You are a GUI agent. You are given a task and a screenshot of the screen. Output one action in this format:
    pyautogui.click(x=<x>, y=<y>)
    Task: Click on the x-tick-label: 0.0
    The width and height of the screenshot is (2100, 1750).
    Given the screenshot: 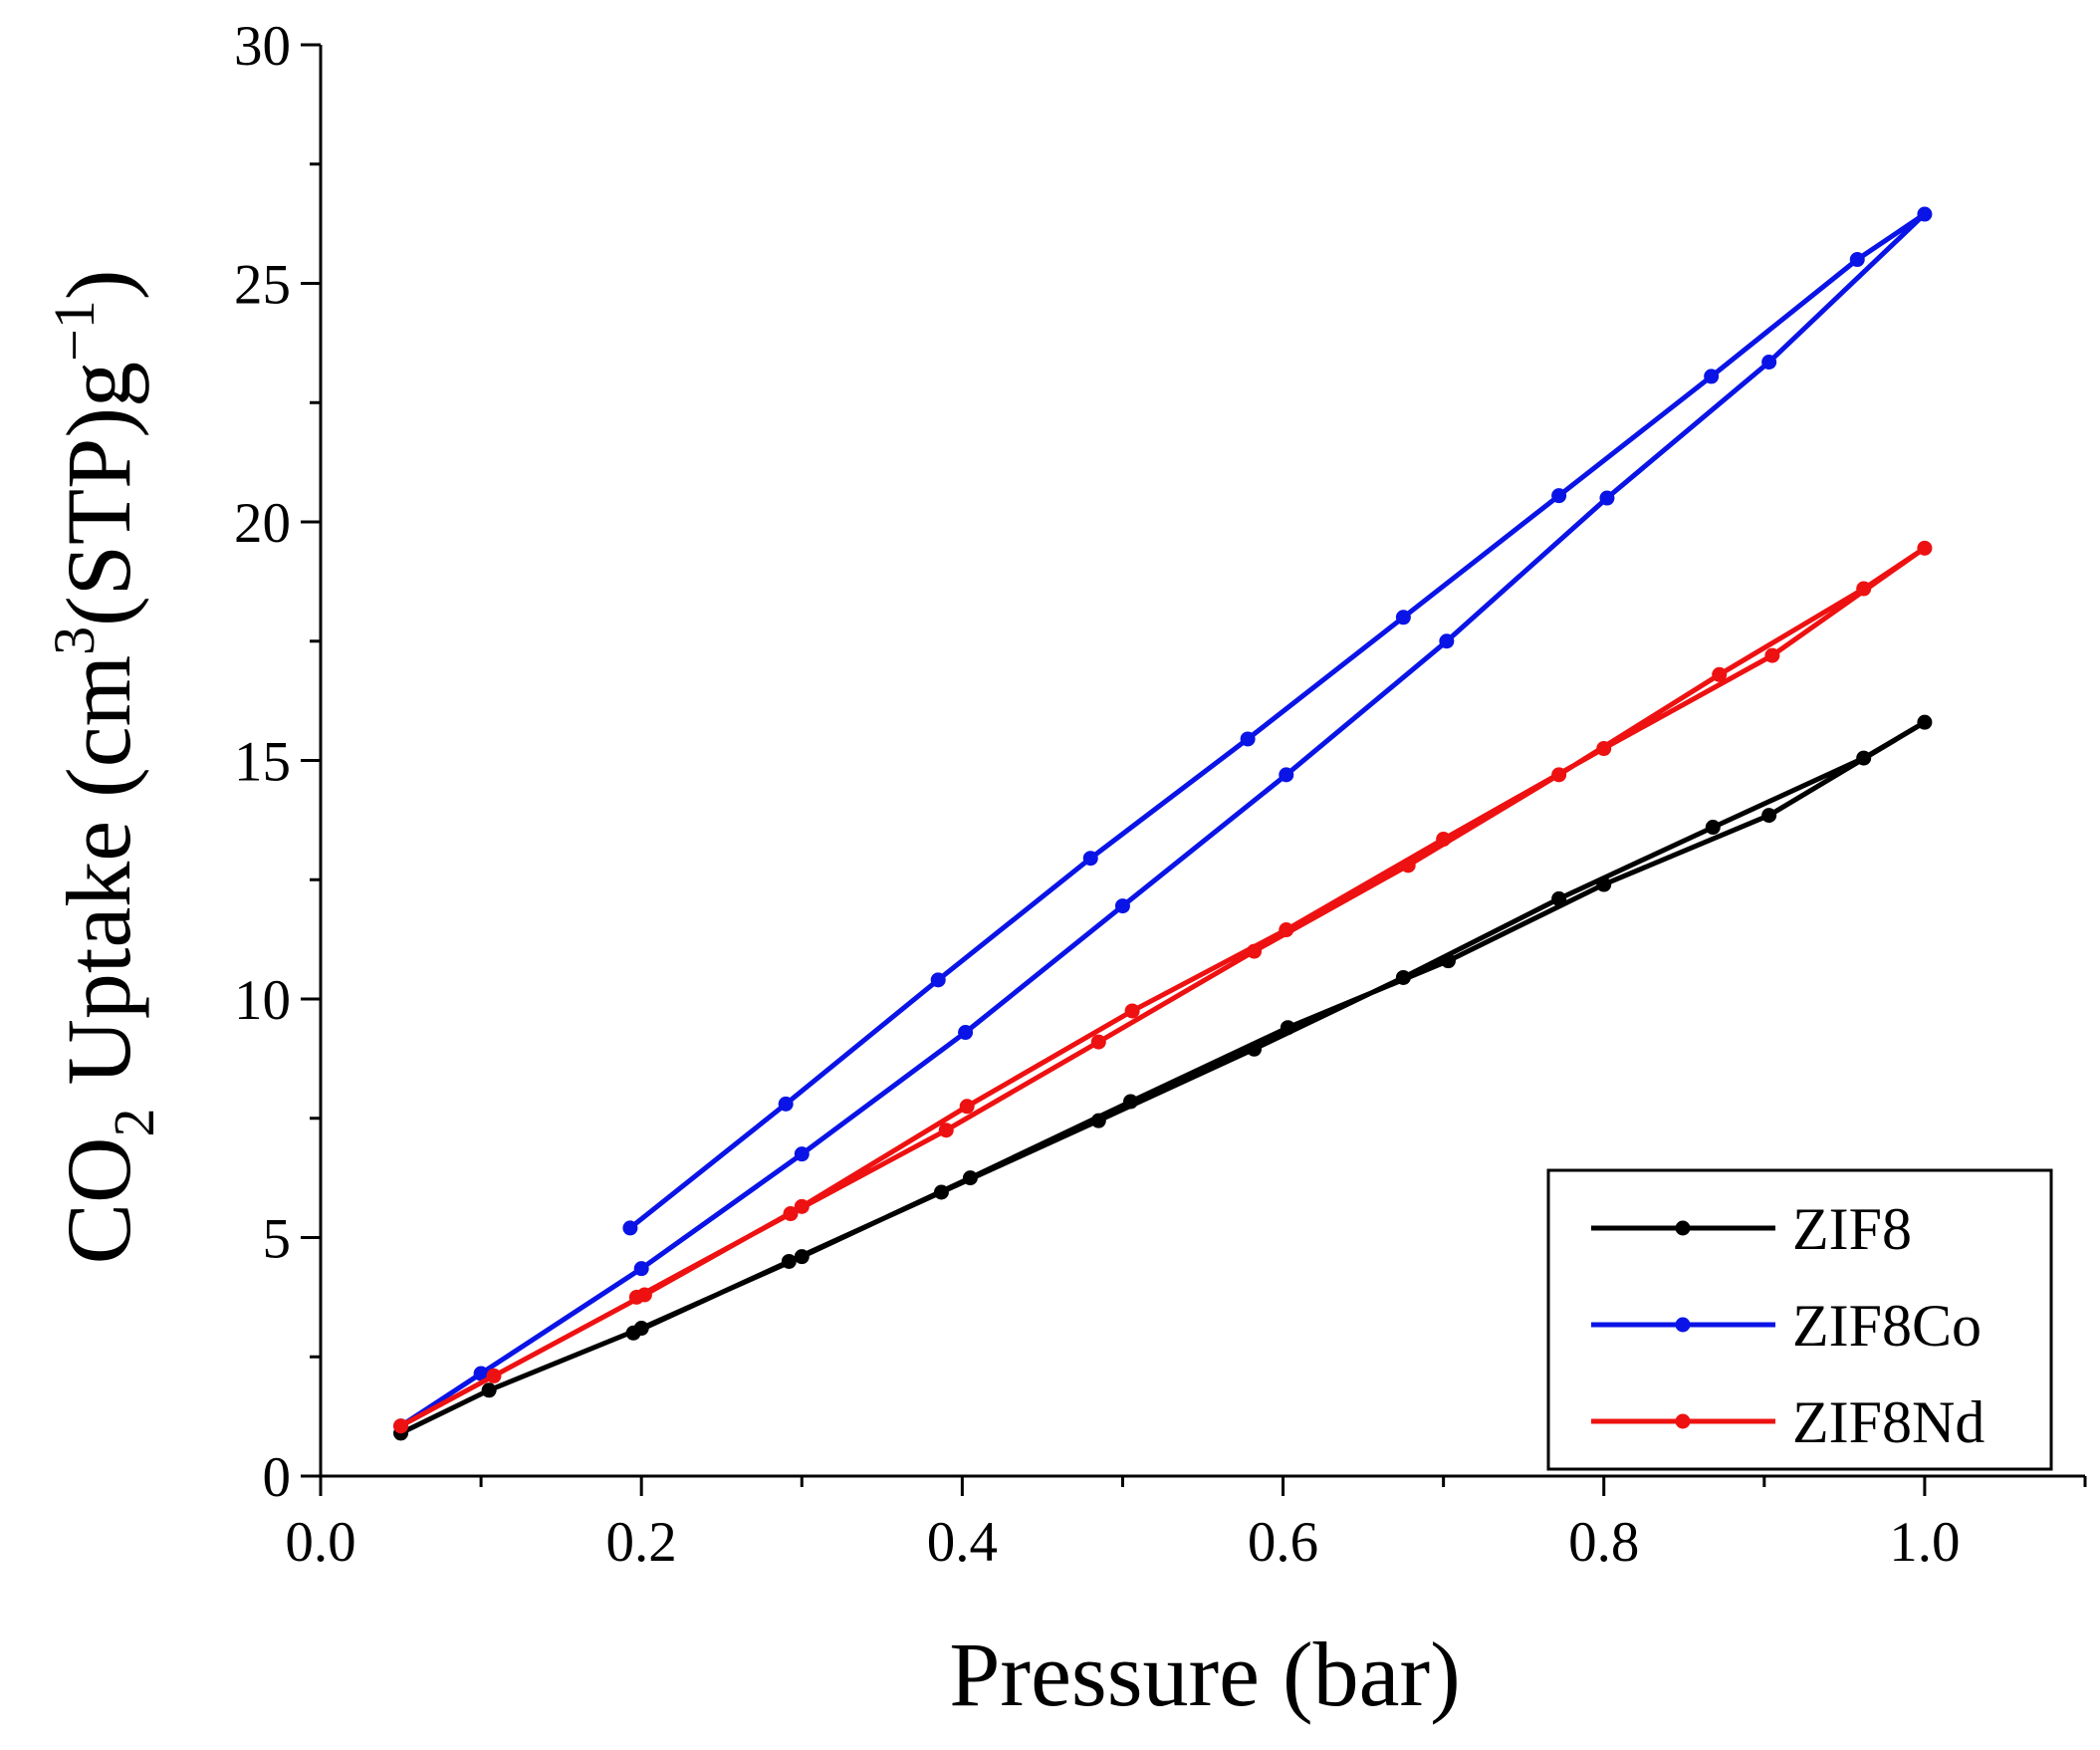 What is the action you would take?
    pyautogui.click(x=320, y=1542)
    